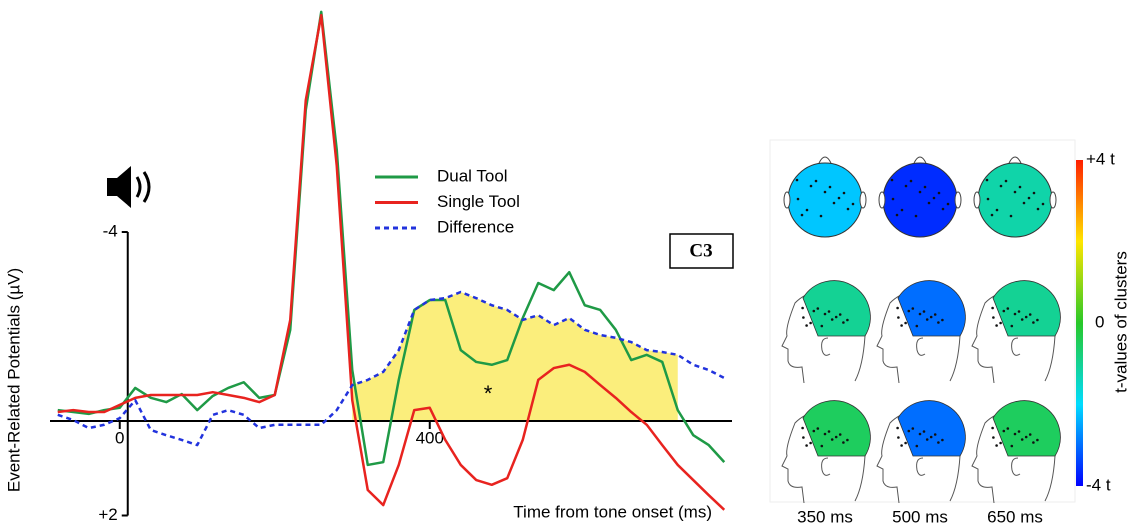  What do you see at coordinates (475, 226) in the screenshot?
I see `legend-label: Difference` at bounding box center [475, 226].